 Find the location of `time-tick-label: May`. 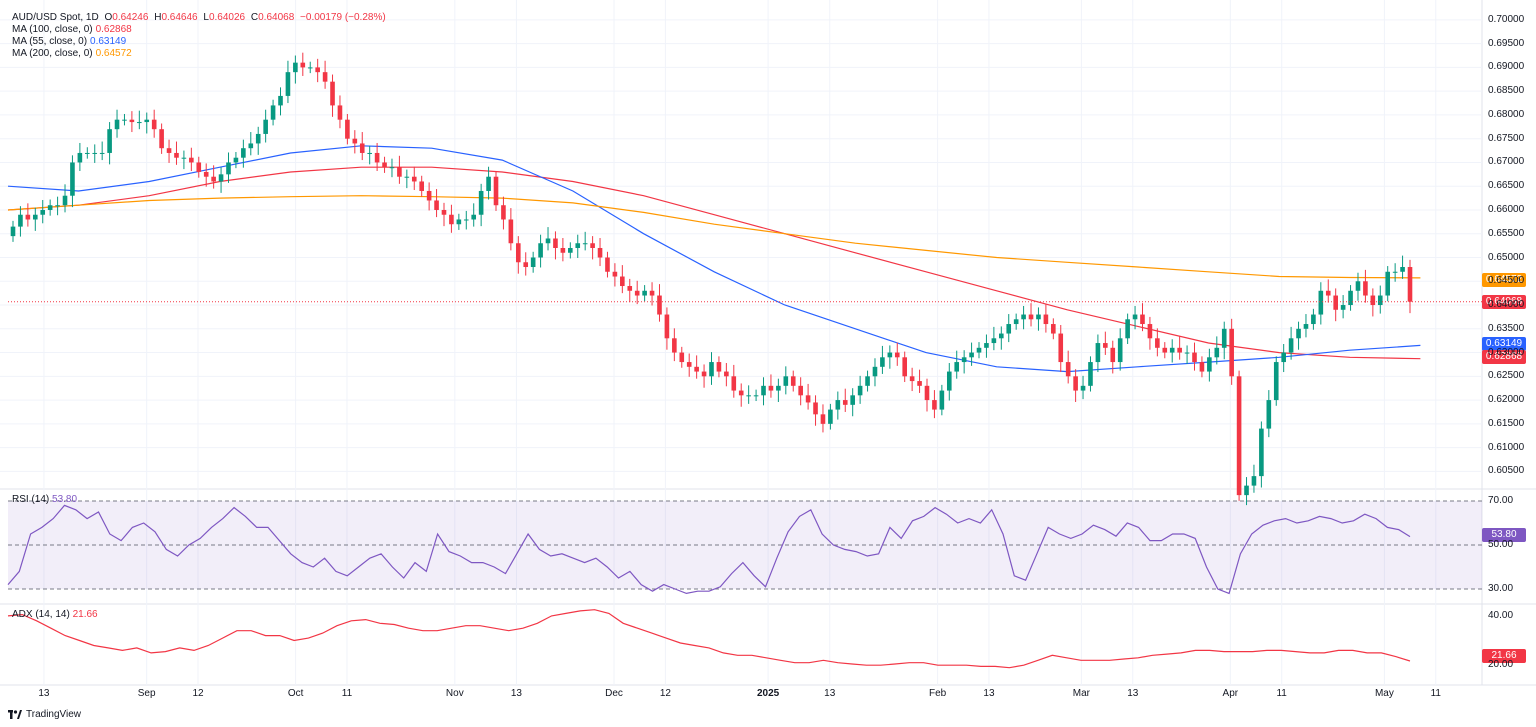

time-tick-label: May is located at coordinates (1384, 693).